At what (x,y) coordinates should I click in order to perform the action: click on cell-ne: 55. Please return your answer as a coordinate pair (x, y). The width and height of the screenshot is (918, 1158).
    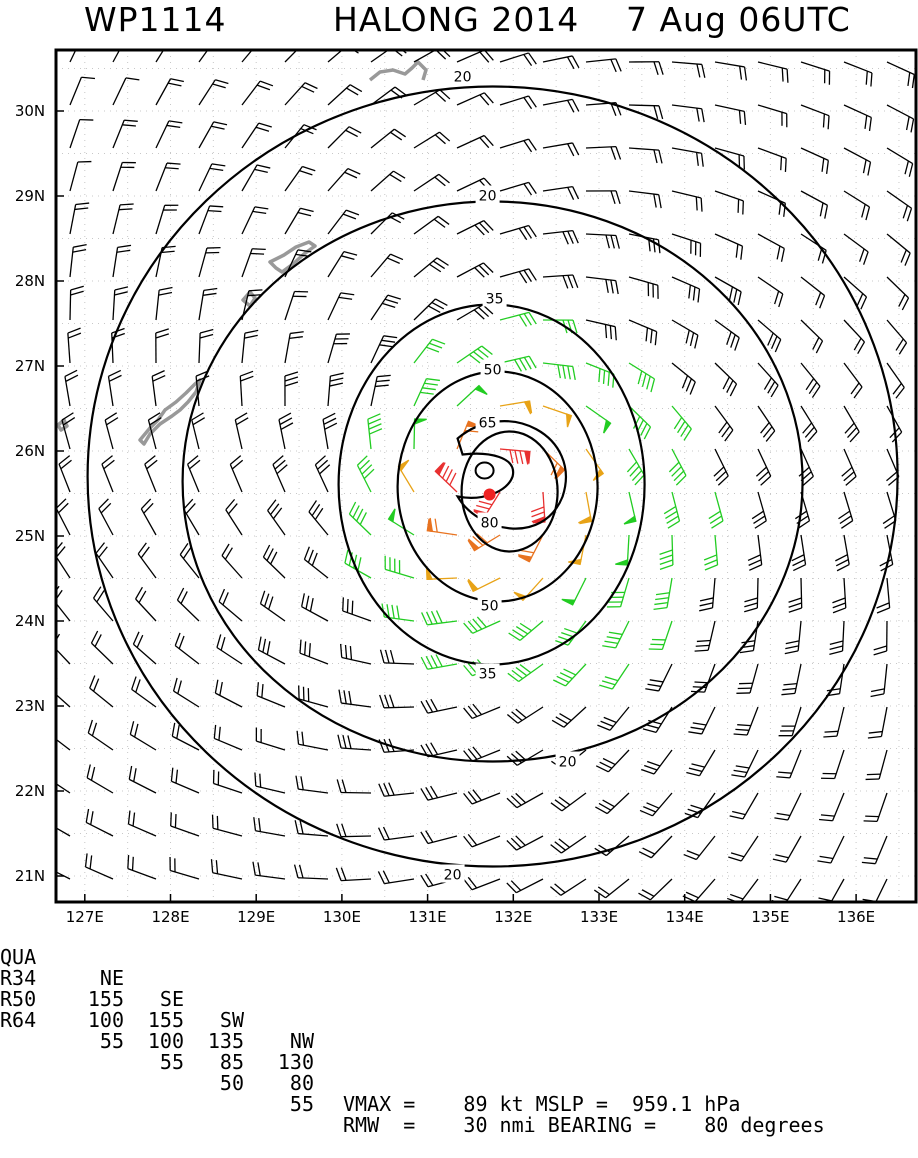
    Looking at the image, I should click on (101, 1041).